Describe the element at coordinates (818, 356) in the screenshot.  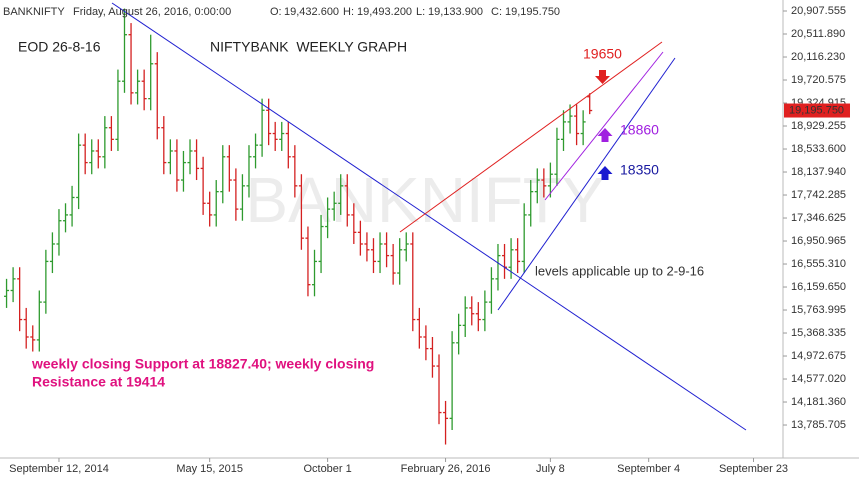
I see `y-tick-label: 14,972.675` at that location.